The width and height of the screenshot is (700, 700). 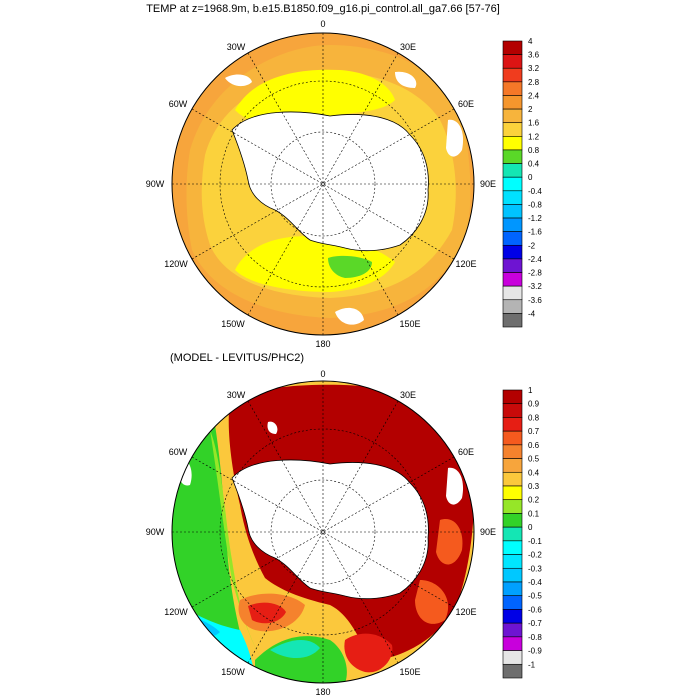 What do you see at coordinates (267, 613) in the screenshot?
I see `bottom-southwest-red` at bounding box center [267, 613].